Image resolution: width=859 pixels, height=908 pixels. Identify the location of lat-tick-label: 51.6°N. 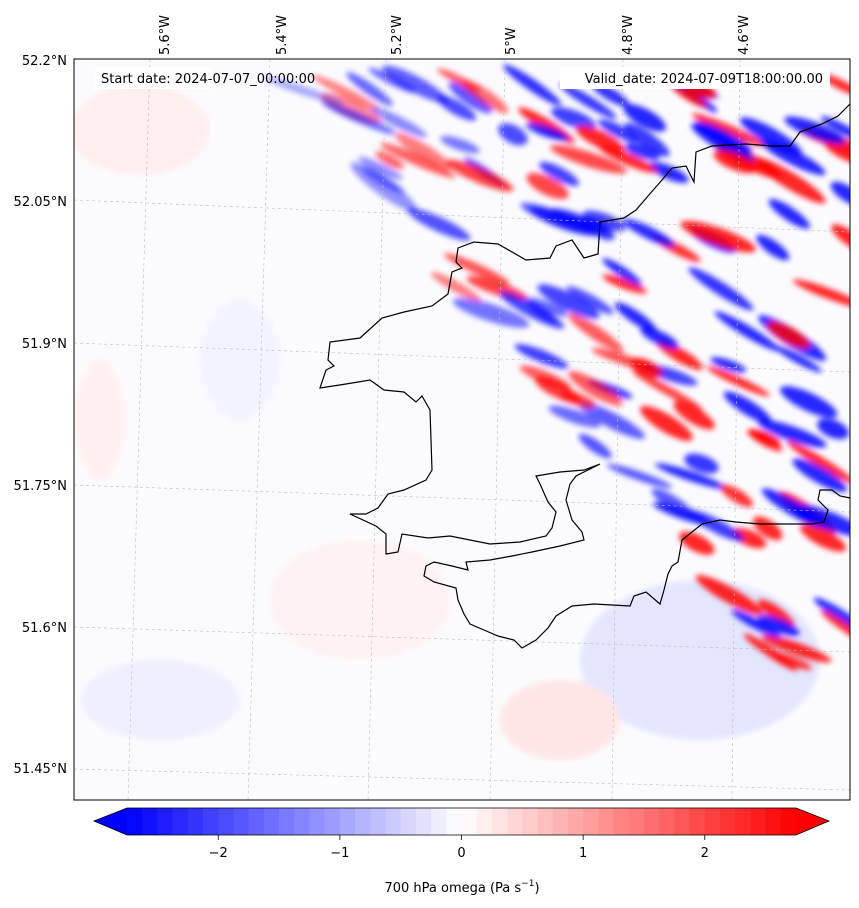
(44, 628).